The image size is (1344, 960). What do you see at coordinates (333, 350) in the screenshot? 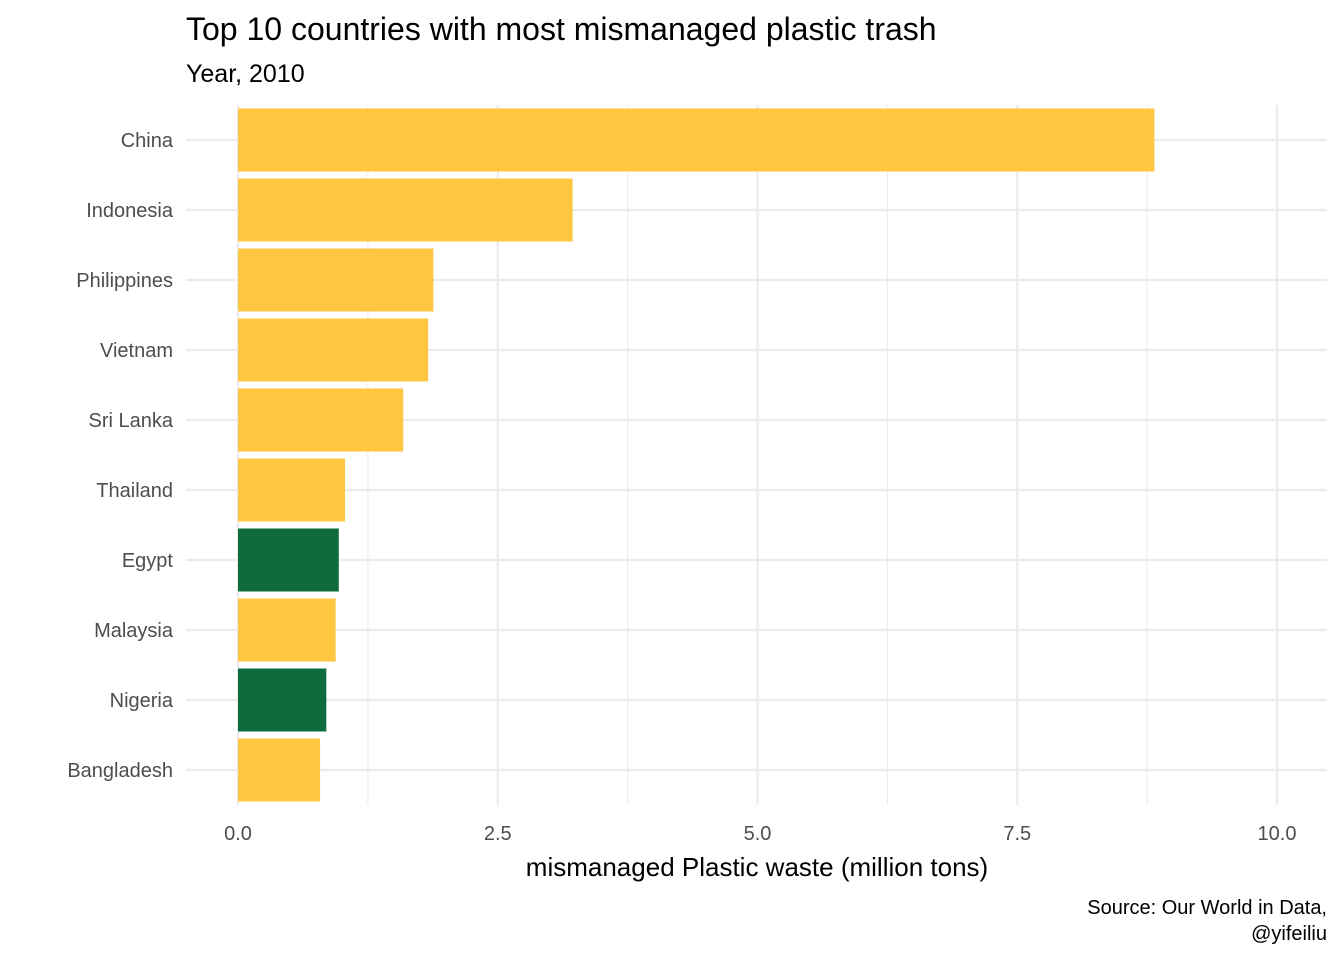
I see `bar-vietnam` at bounding box center [333, 350].